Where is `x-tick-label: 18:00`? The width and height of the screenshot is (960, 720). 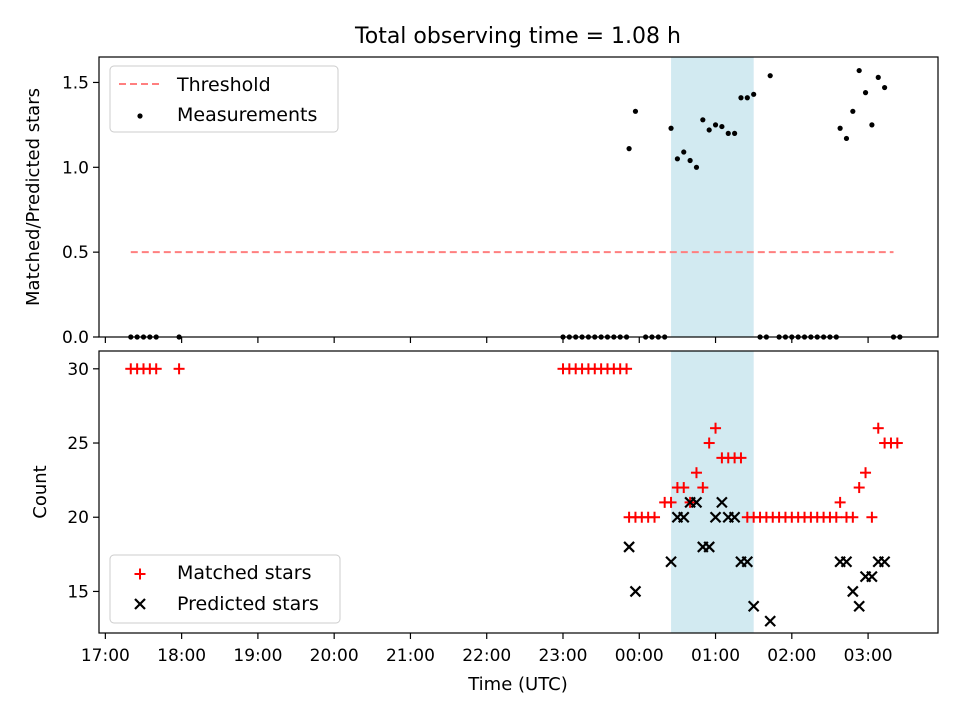 x-tick-label: 18:00 is located at coordinates (181, 656).